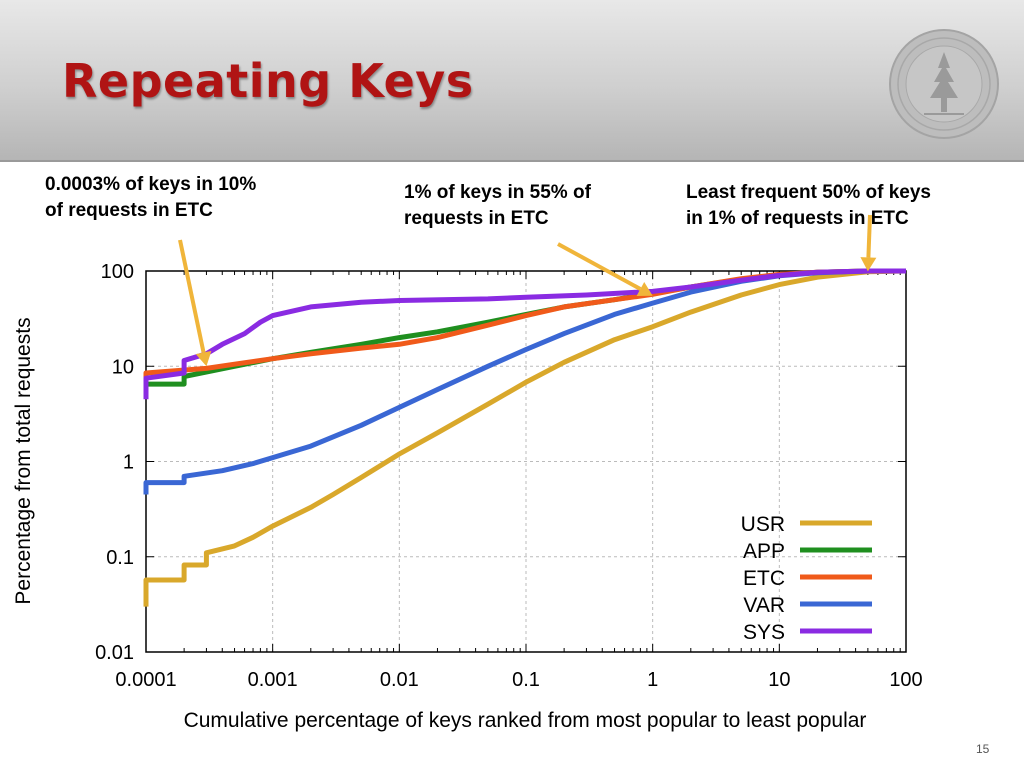 Image resolution: width=1024 pixels, height=768 pixels. Describe the element at coordinates (526, 680) in the screenshot. I see `x-tick-label: 0.1` at that location.